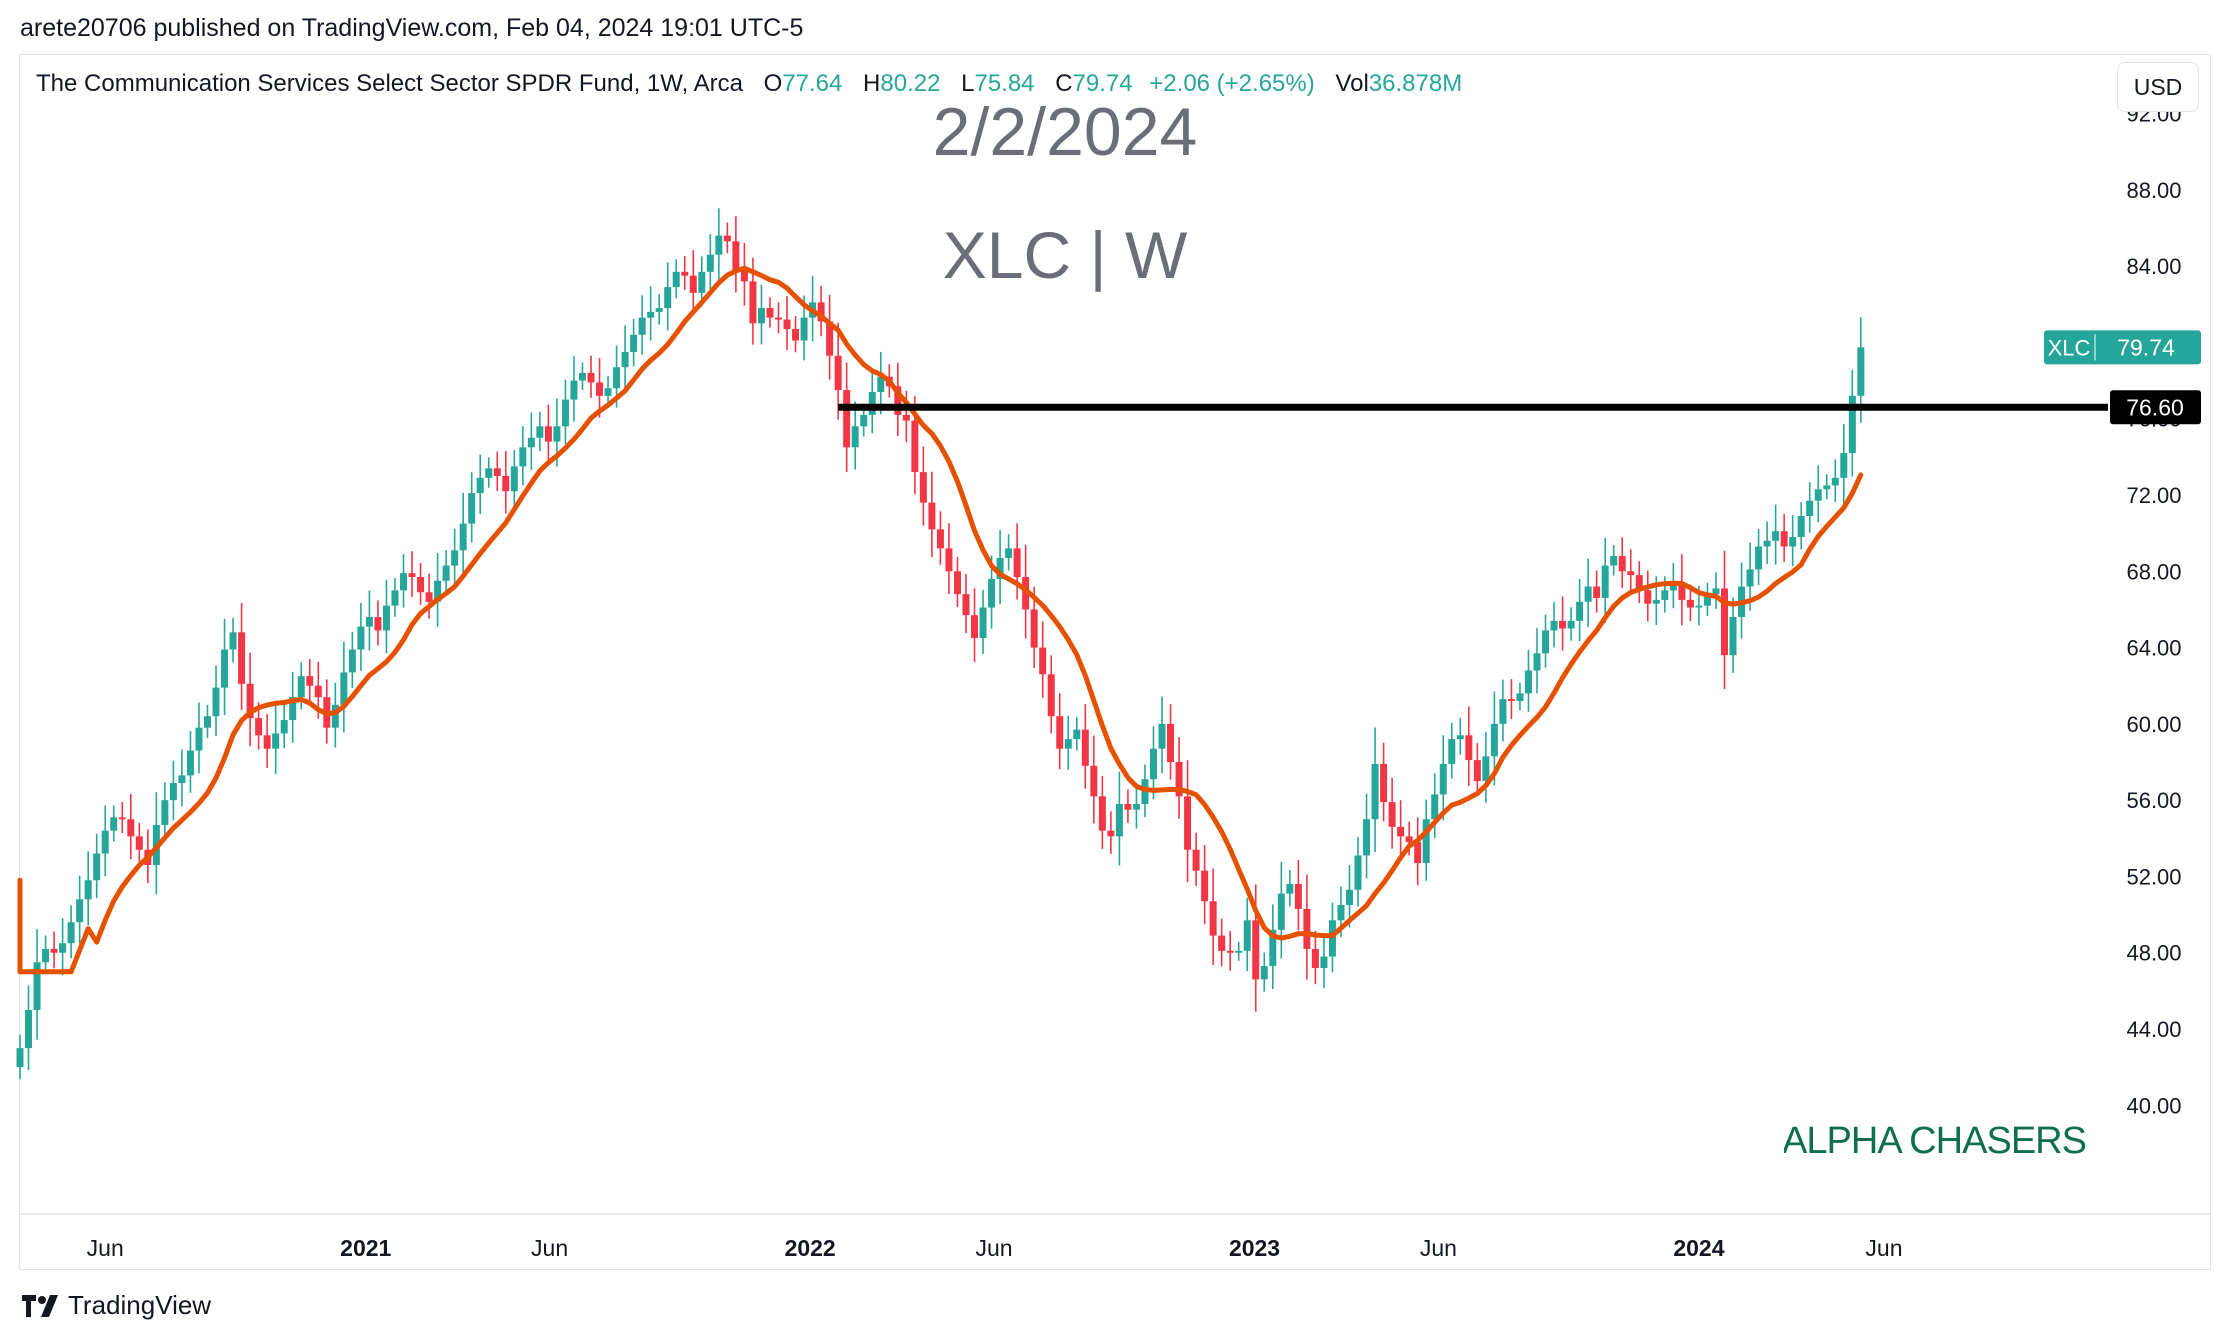  What do you see at coordinates (910, 83) in the screenshot?
I see `high-value: 80.22` at bounding box center [910, 83].